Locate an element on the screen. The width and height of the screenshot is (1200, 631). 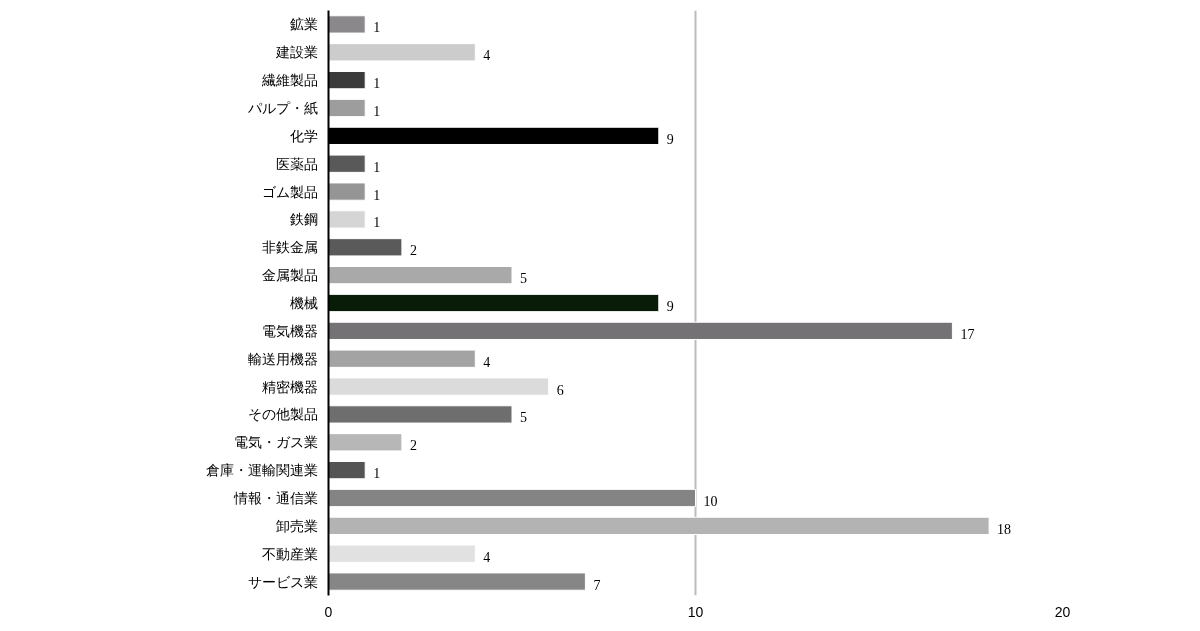
y-tick-label: サービス業 is located at coordinates (282, 581).